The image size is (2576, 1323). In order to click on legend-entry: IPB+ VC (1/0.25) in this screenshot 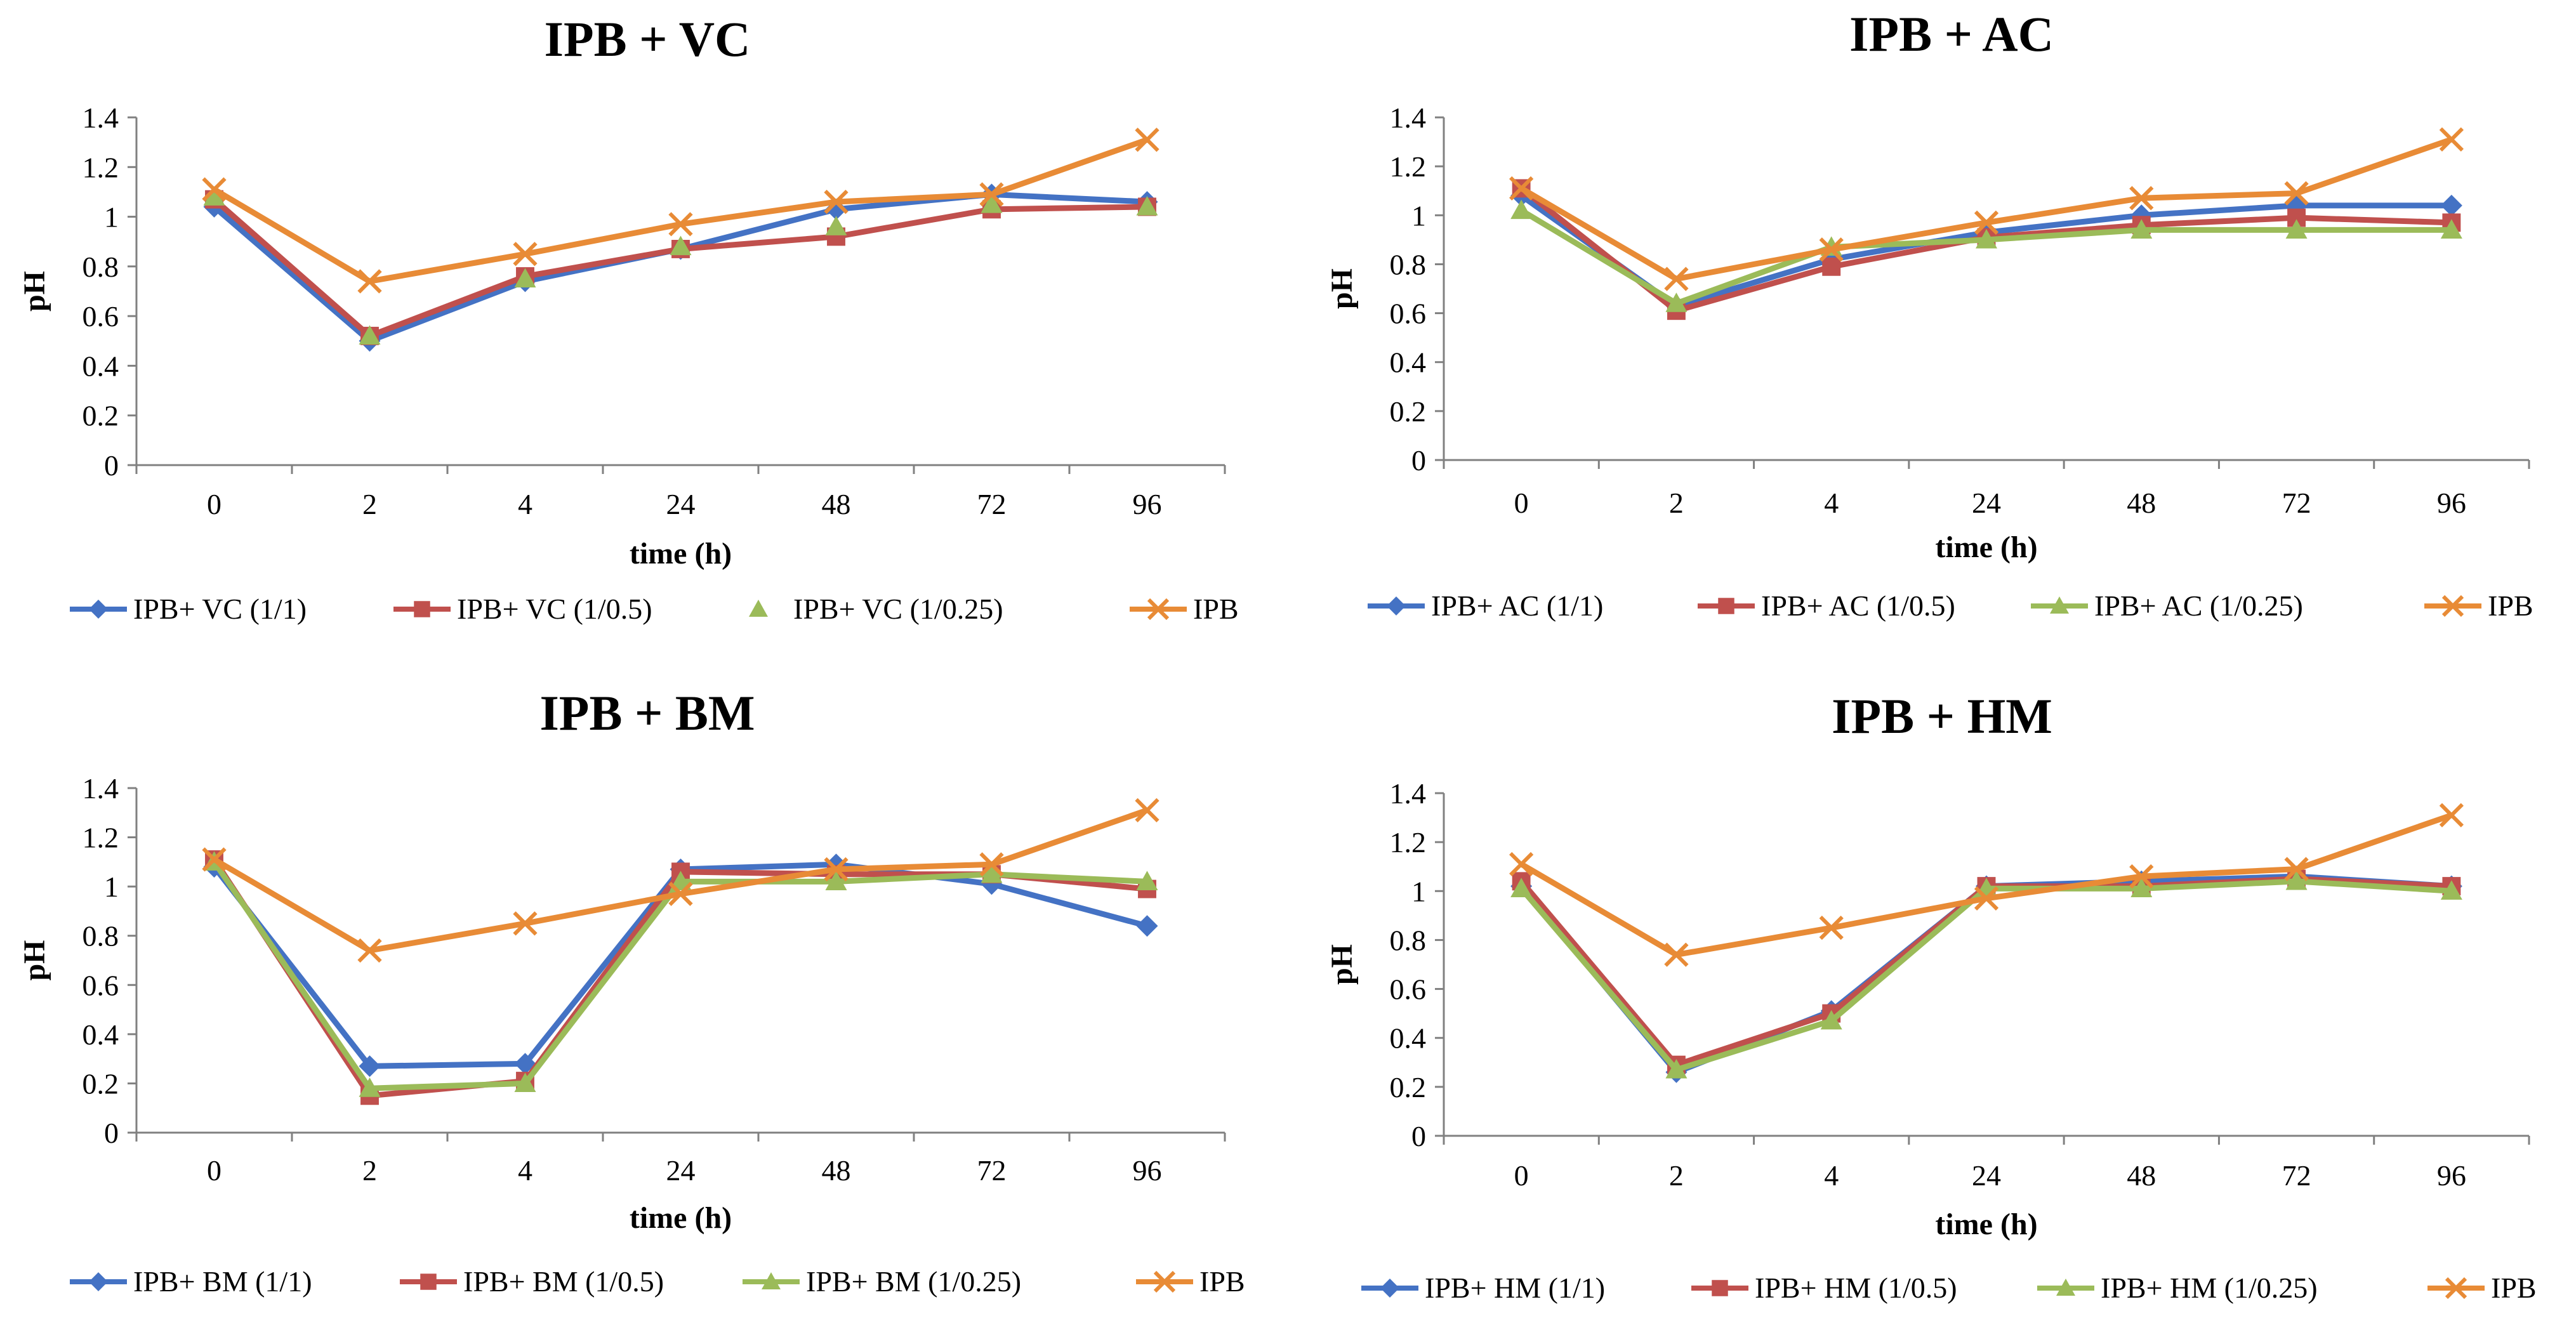, I will do `click(876, 609)`.